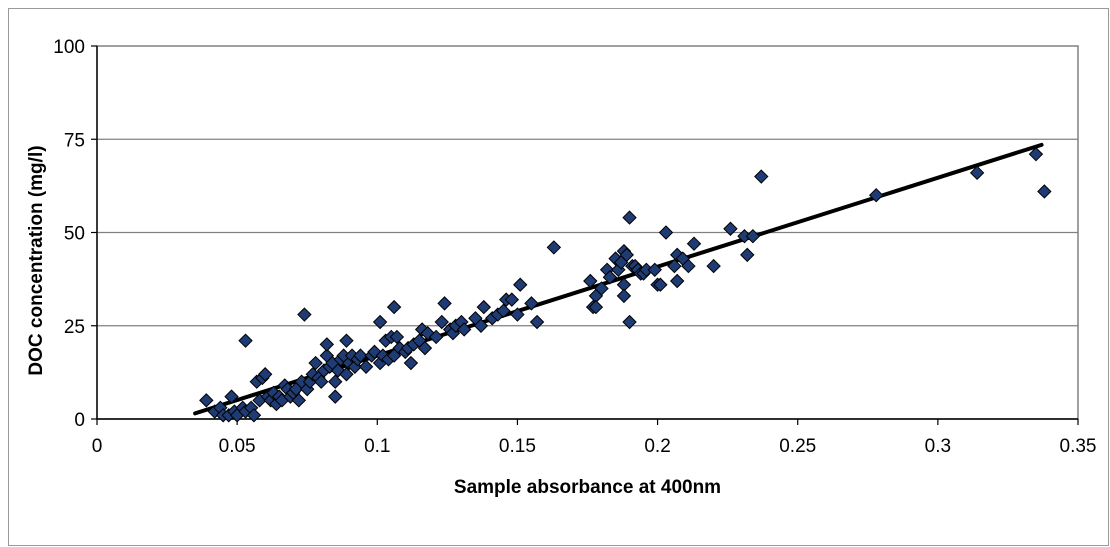 This screenshot has height=547, width=1110. I want to click on x-tick-label: 0.25, so click(797, 446).